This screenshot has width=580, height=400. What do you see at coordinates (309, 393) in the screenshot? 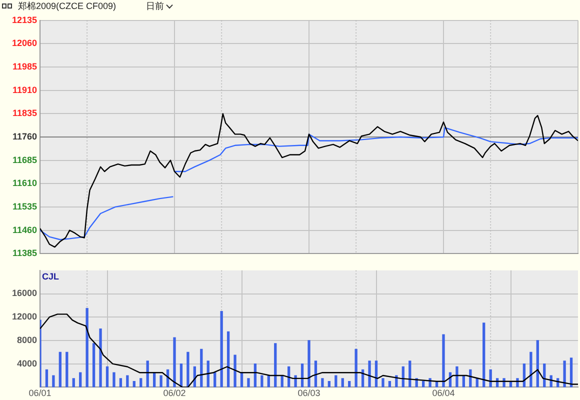
I see `x-tick-label: 06/03` at bounding box center [309, 393].